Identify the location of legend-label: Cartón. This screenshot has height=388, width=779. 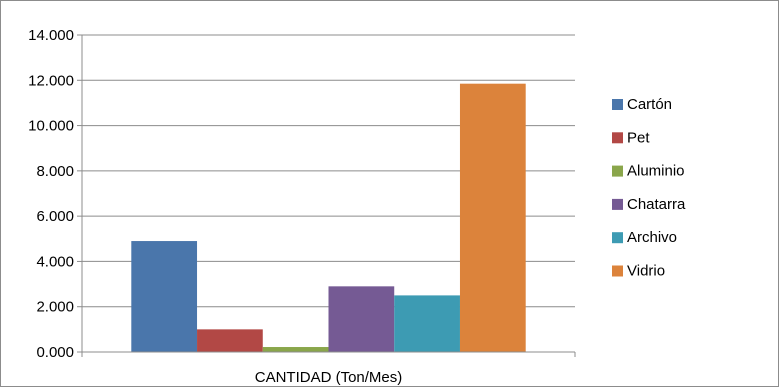
(649, 104).